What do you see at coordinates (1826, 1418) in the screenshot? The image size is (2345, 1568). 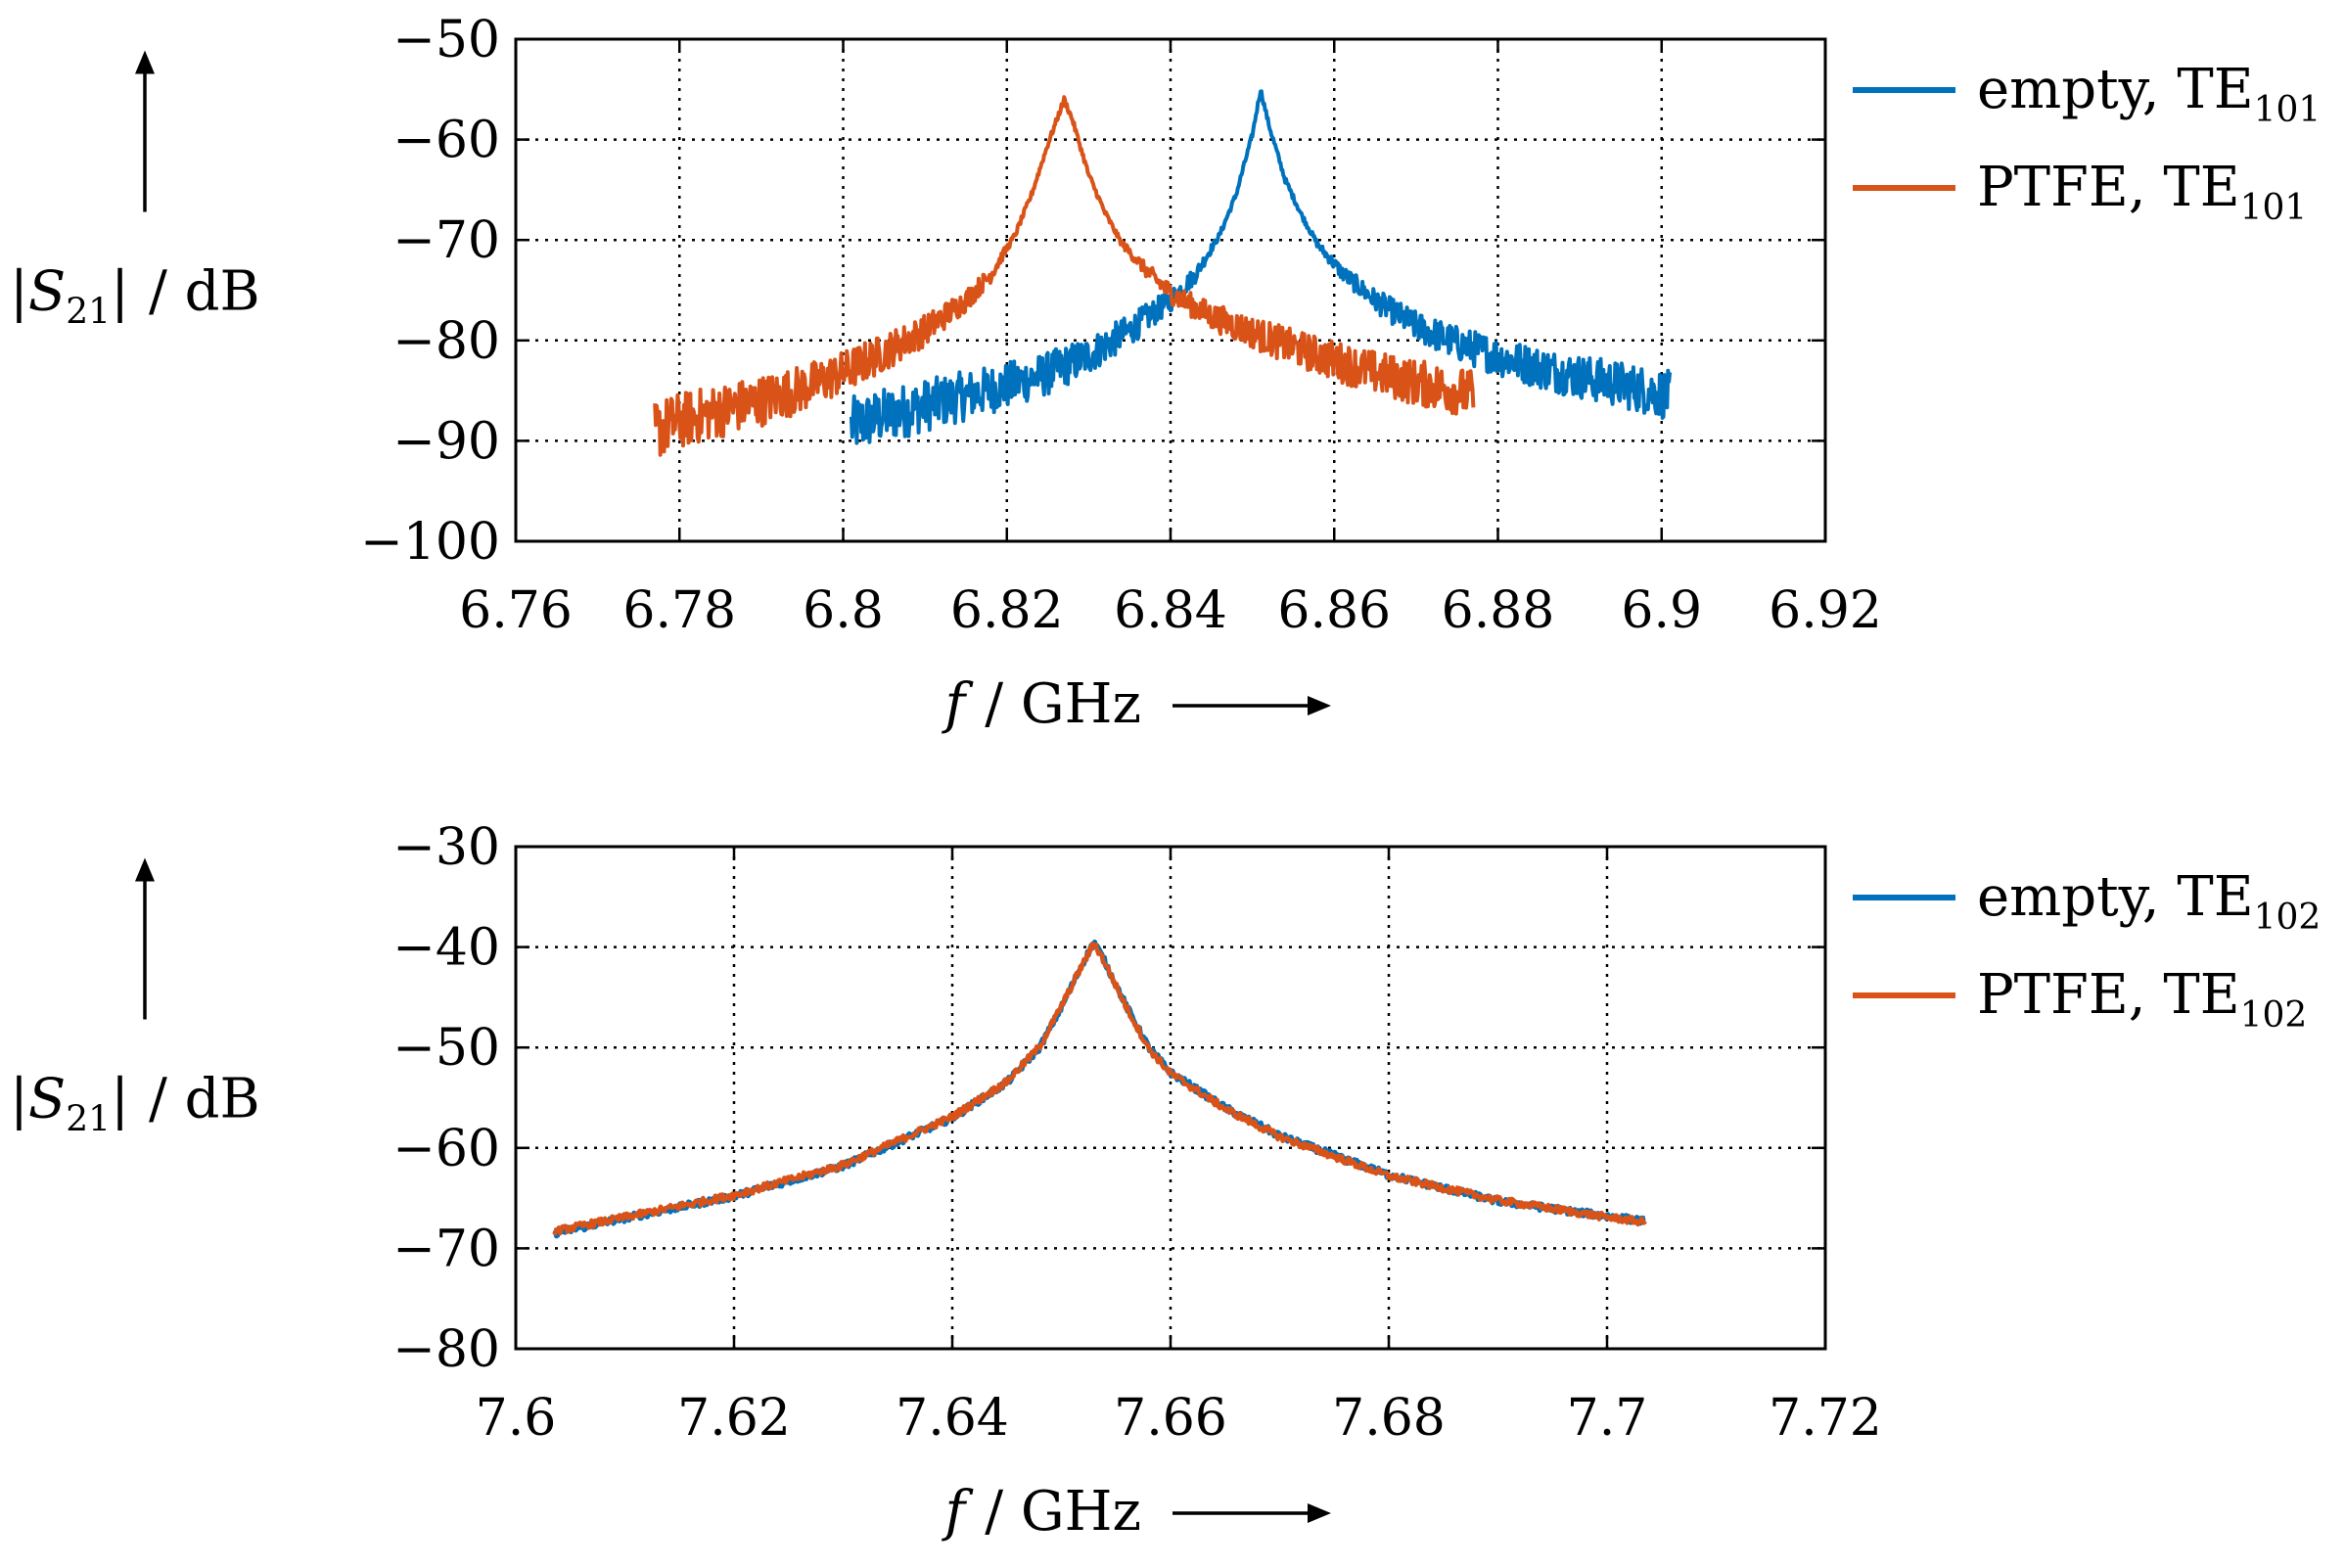 I see `x-tick-label: 7.72` at bounding box center [1826, 1418].